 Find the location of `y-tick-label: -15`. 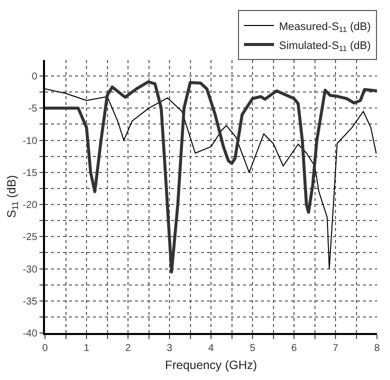

y-tick-label: -15 is located at coordinates (30, 173).